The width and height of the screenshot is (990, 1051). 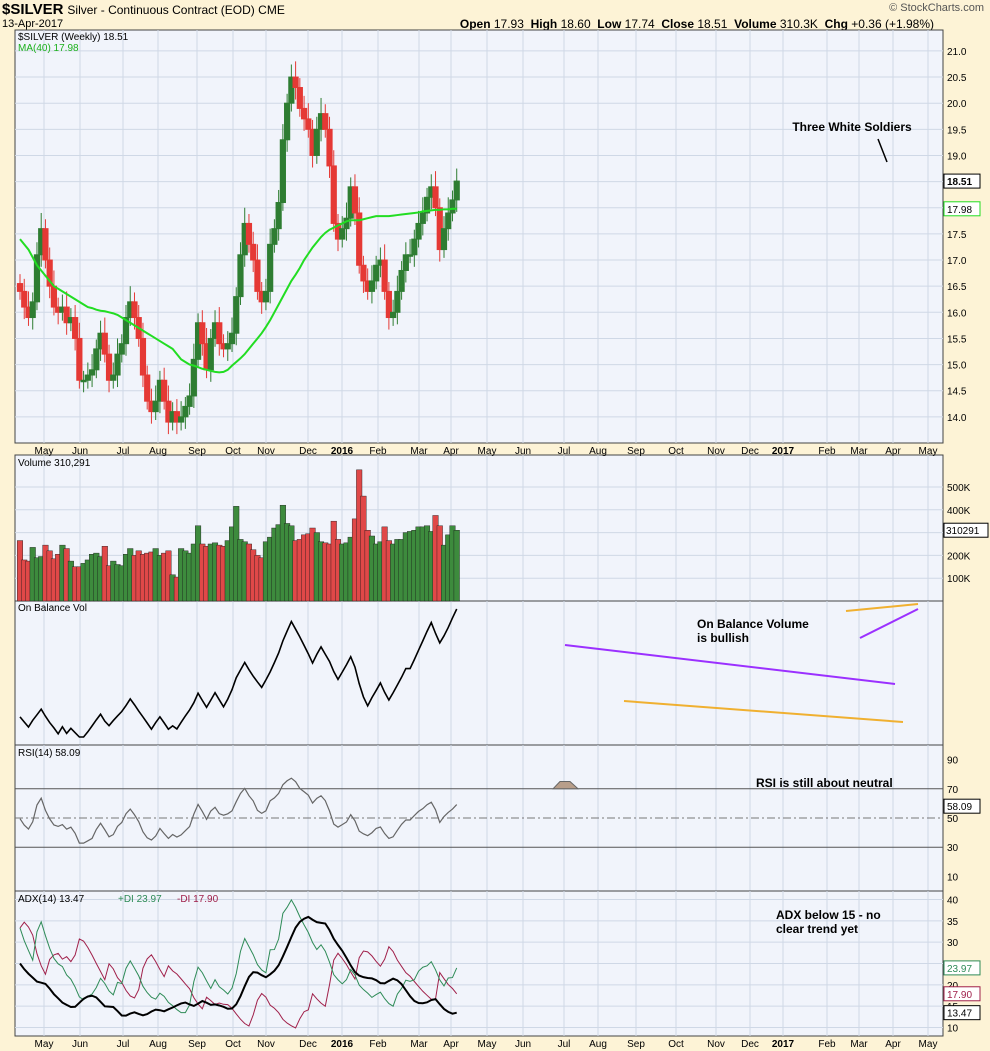 I want to click on rsi-annotation: RSI is still about neutral, so click(x=824, y=783).